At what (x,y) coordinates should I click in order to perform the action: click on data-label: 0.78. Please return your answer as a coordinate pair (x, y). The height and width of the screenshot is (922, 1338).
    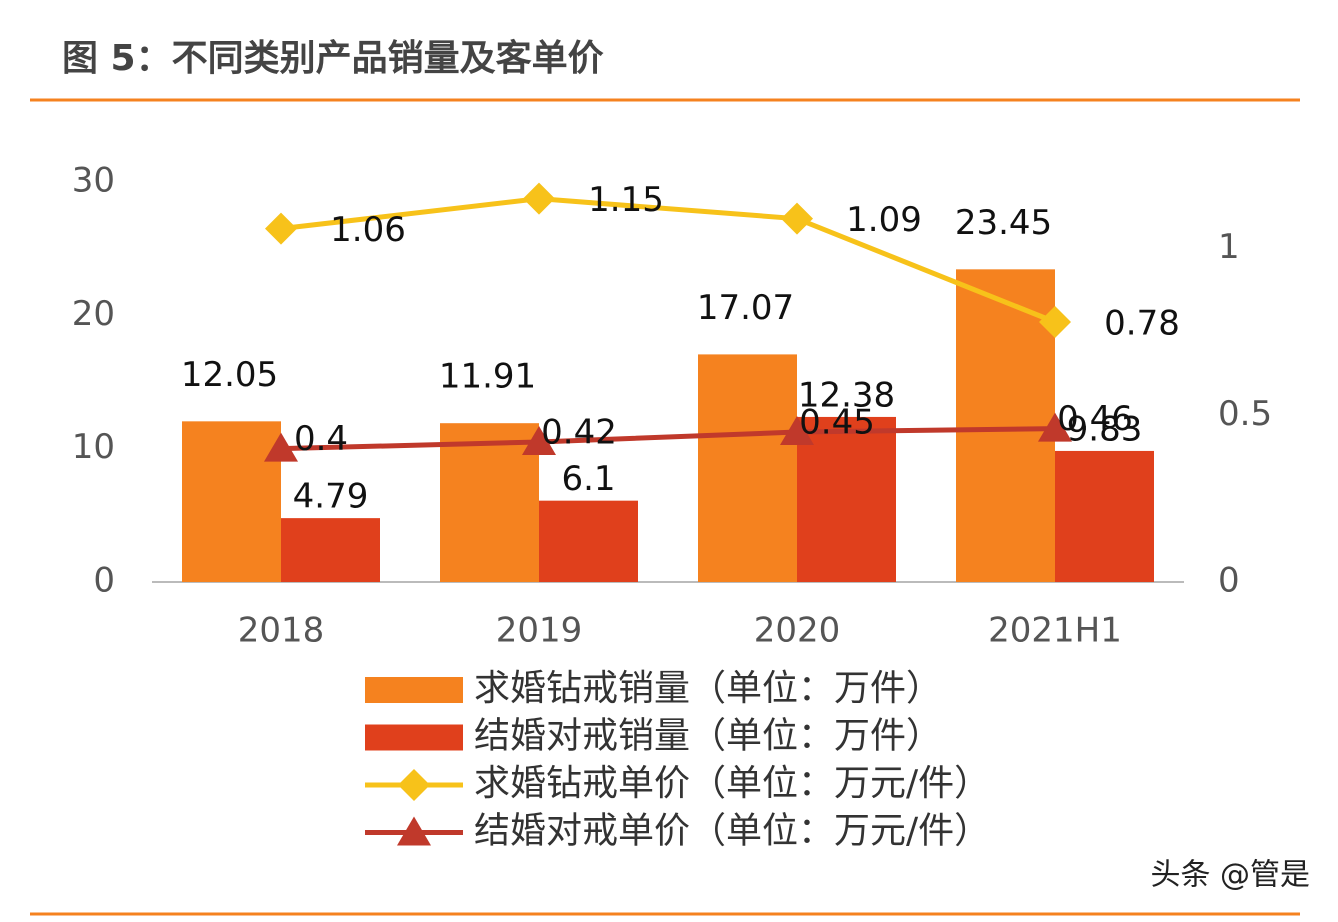
    Looking at the image, I should click on (1142, 324).